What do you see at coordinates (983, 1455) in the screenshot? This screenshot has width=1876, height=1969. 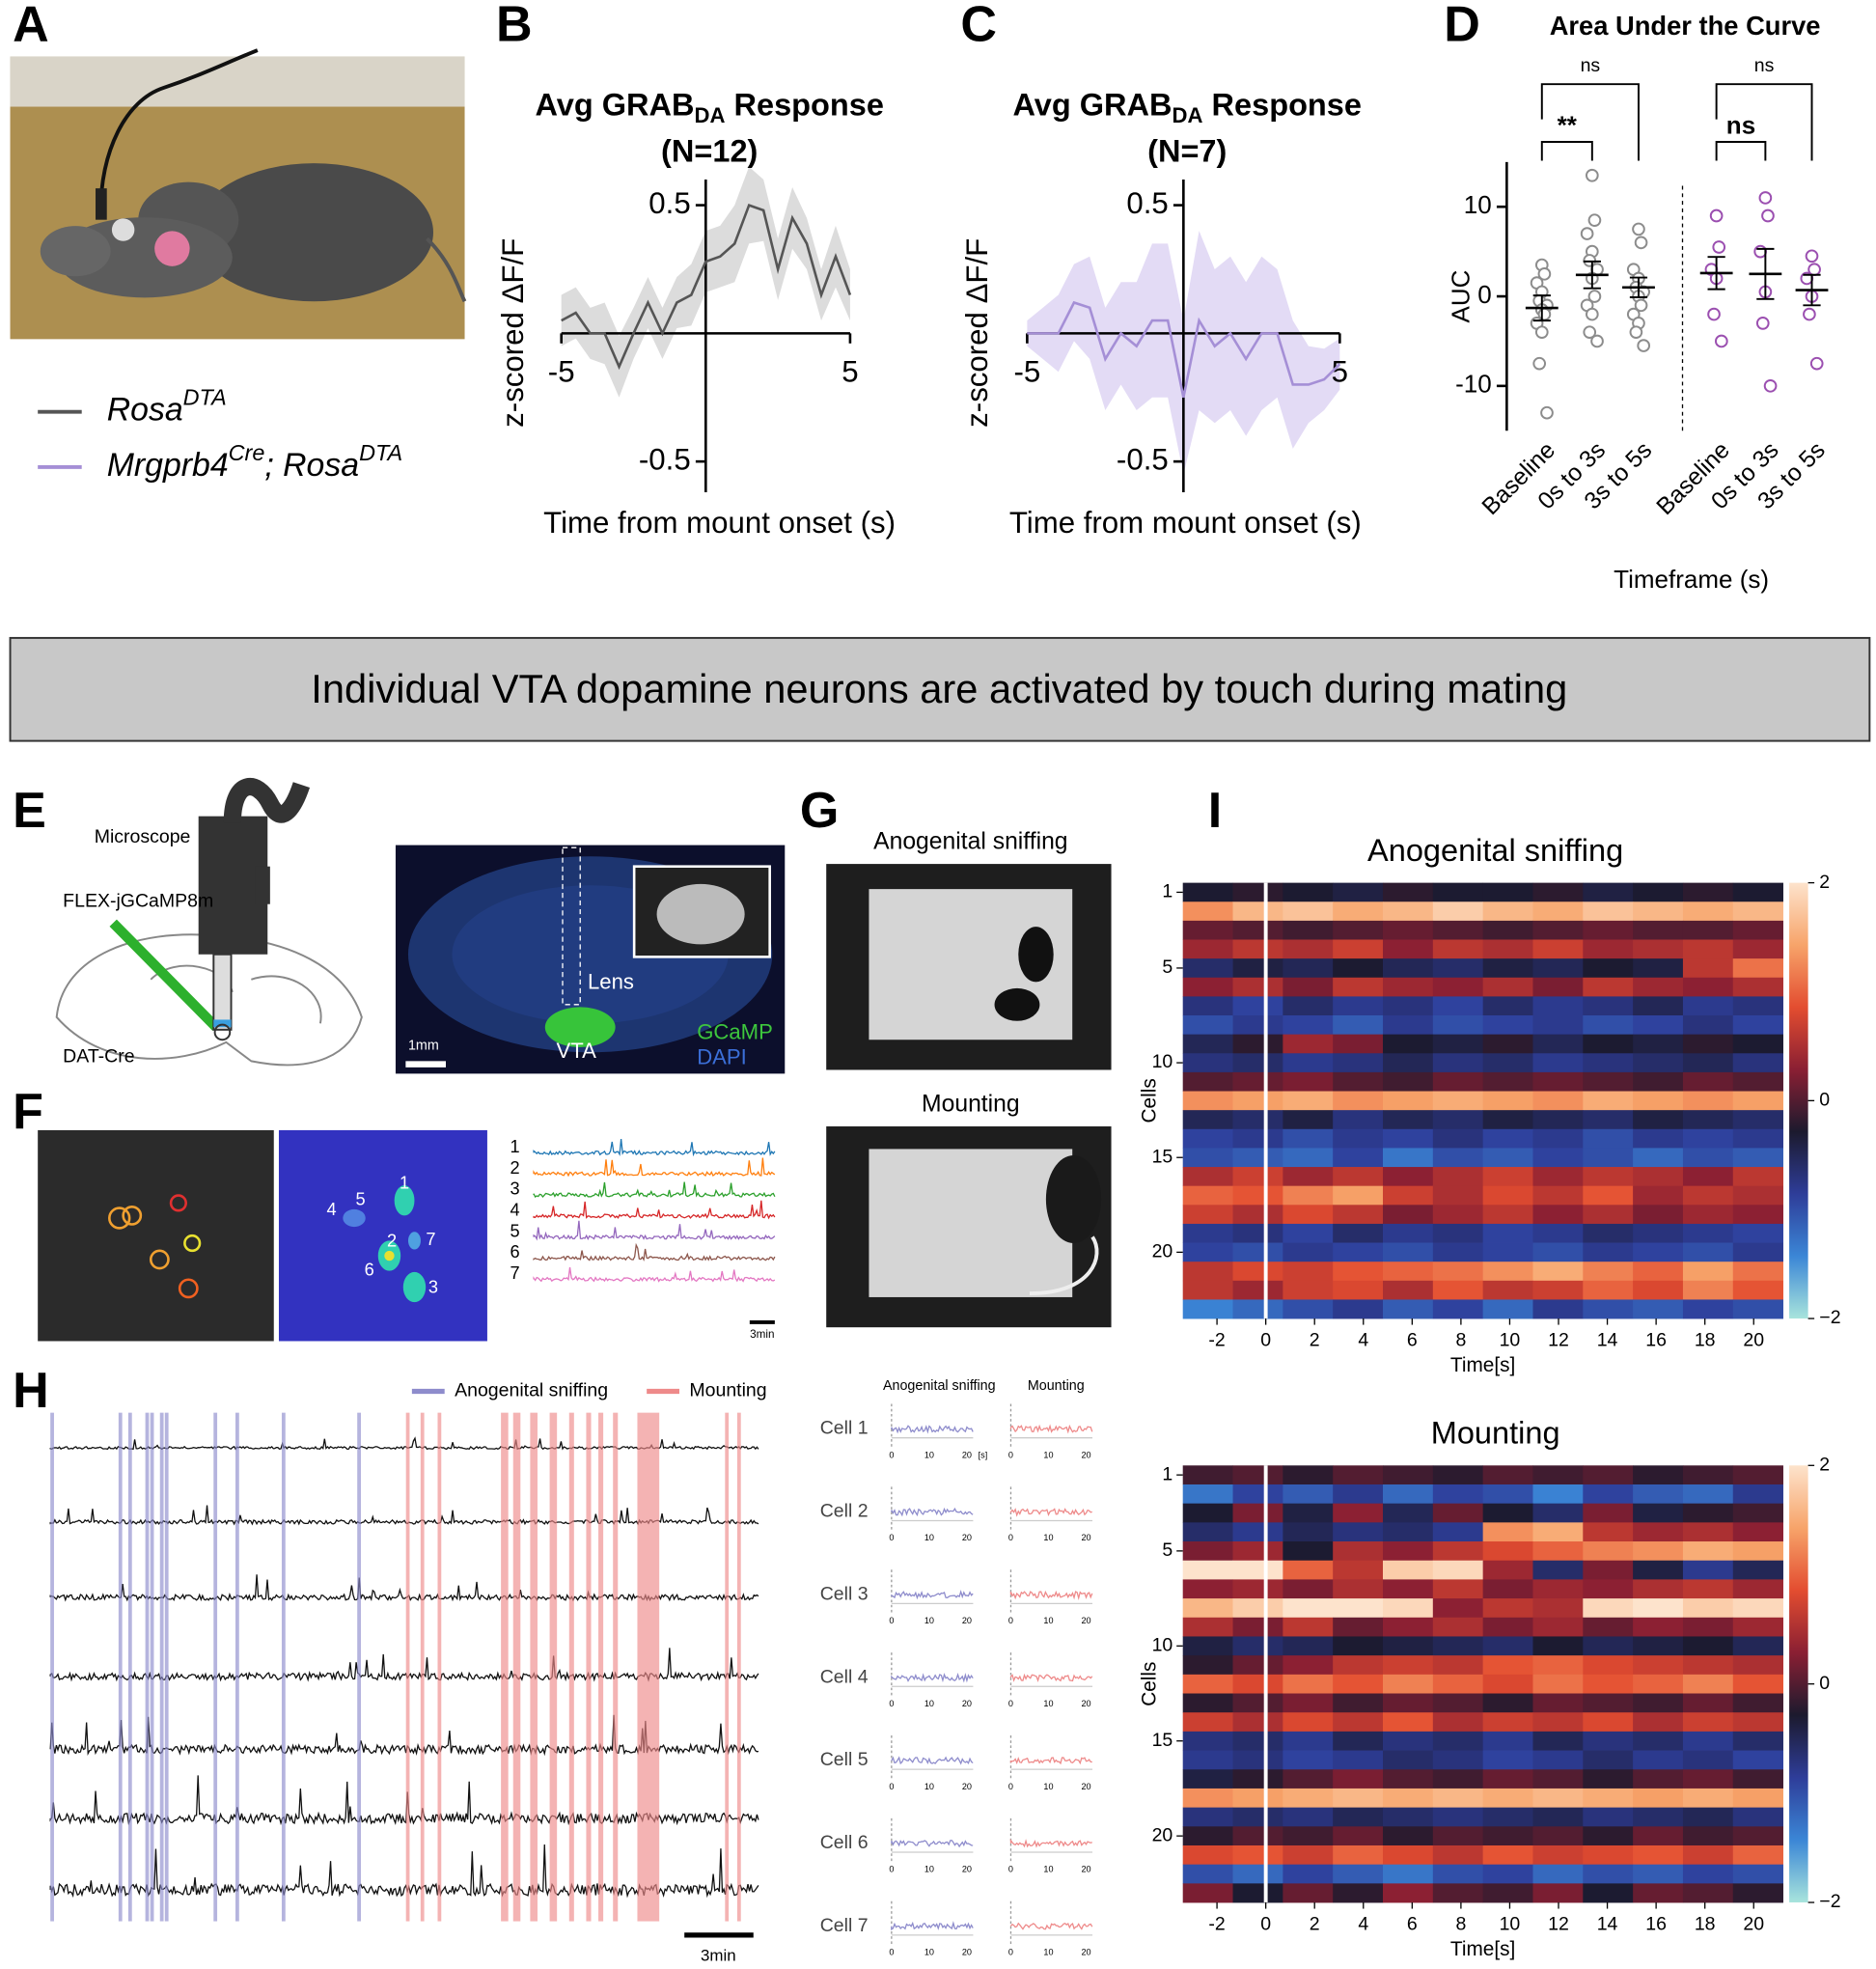 I see `mini-unit: [s]` at bounding box center [983, 1455].